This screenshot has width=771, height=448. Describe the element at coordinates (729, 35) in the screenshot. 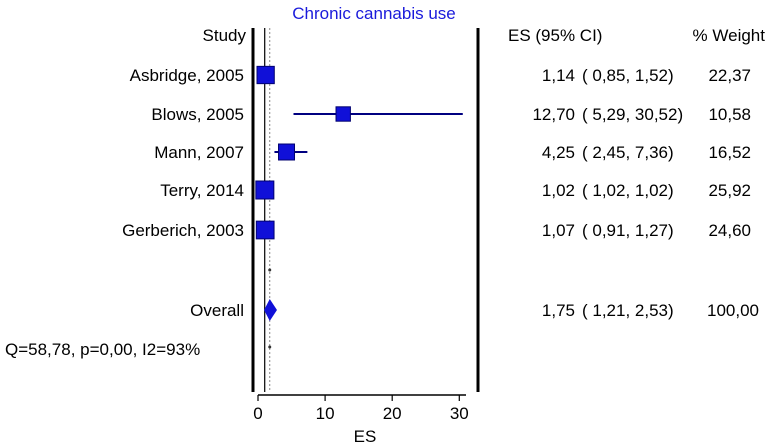

I see `weight-column-header: % Weight` at that location.